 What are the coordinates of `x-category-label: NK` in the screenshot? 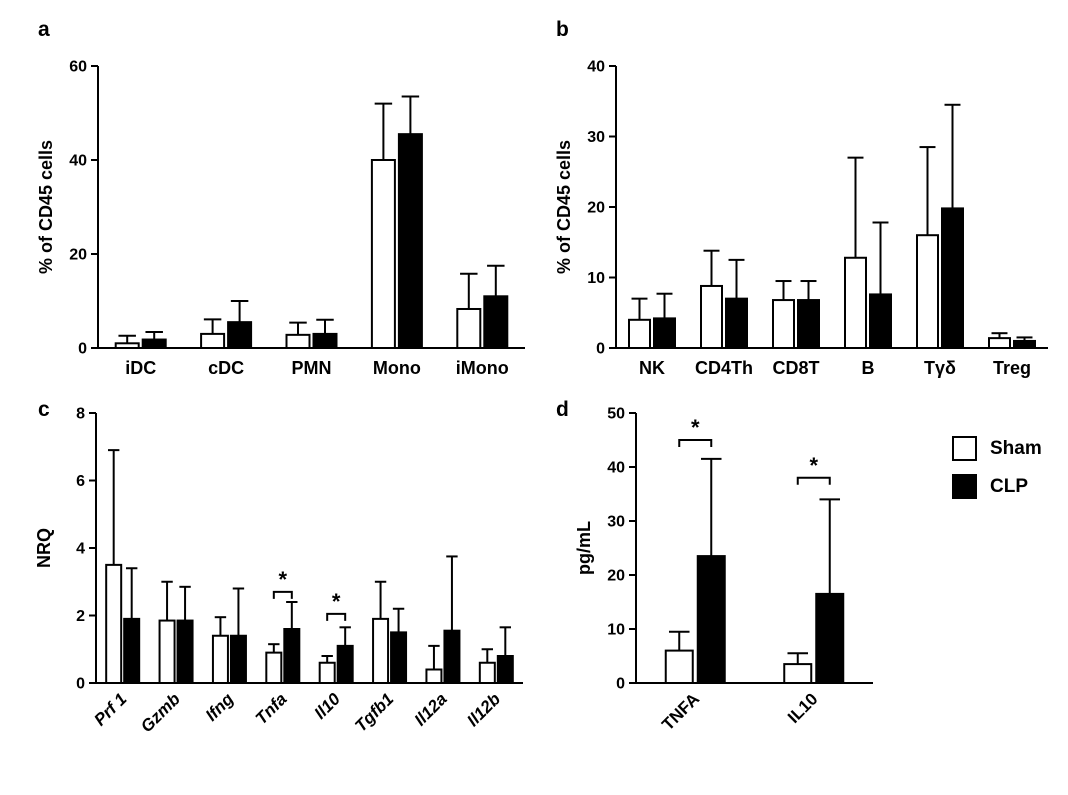 It's located at (652, 368).